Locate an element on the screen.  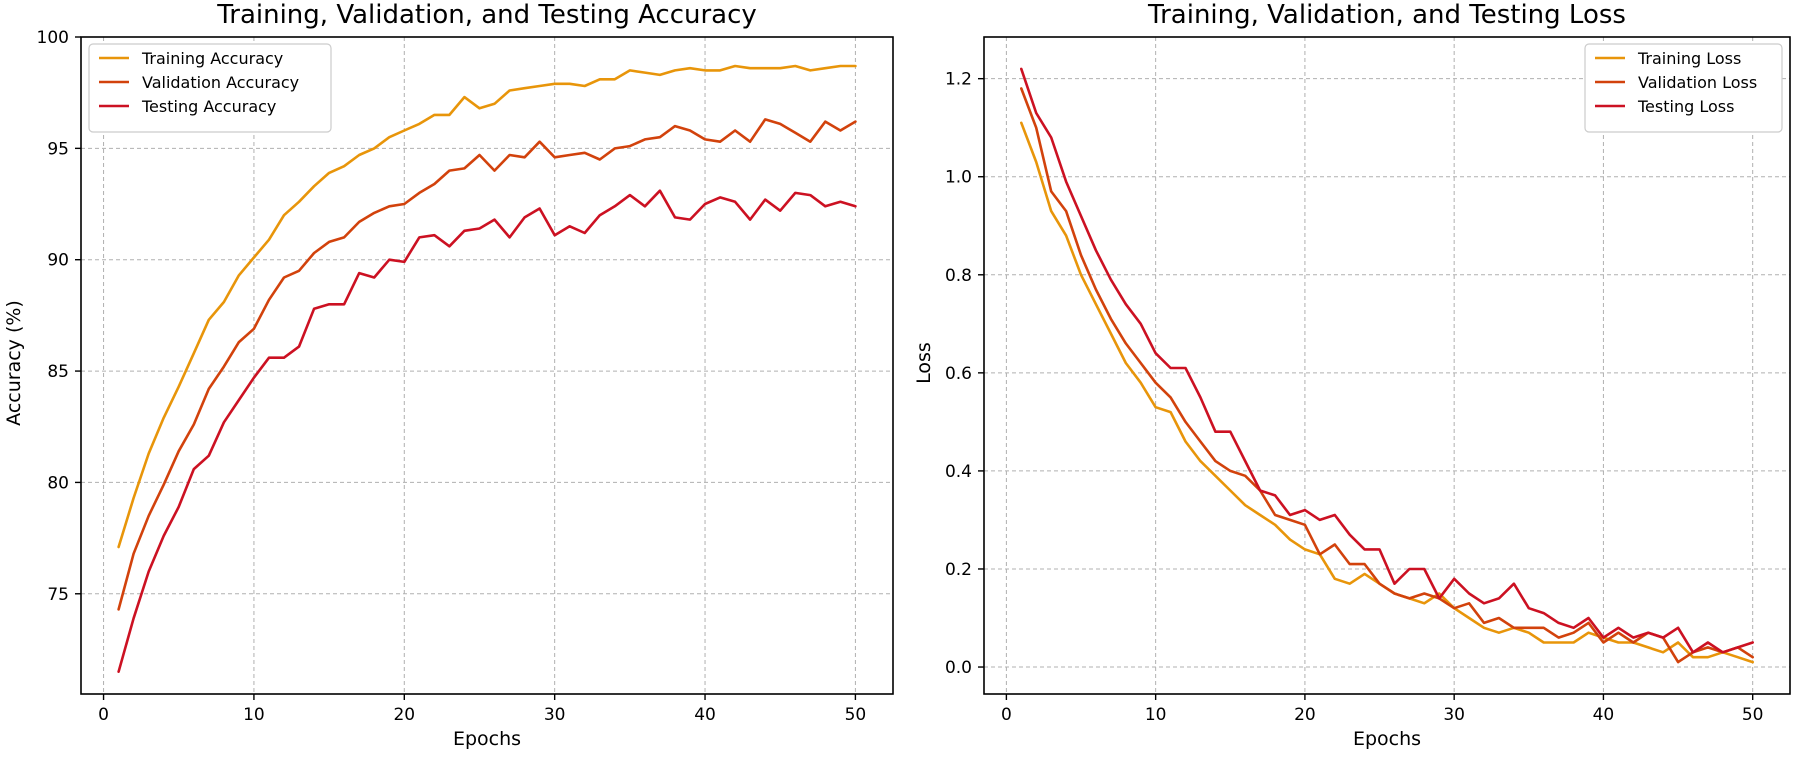
loss-y-tick-label: 1.2 is located at coordinates (958, 80).